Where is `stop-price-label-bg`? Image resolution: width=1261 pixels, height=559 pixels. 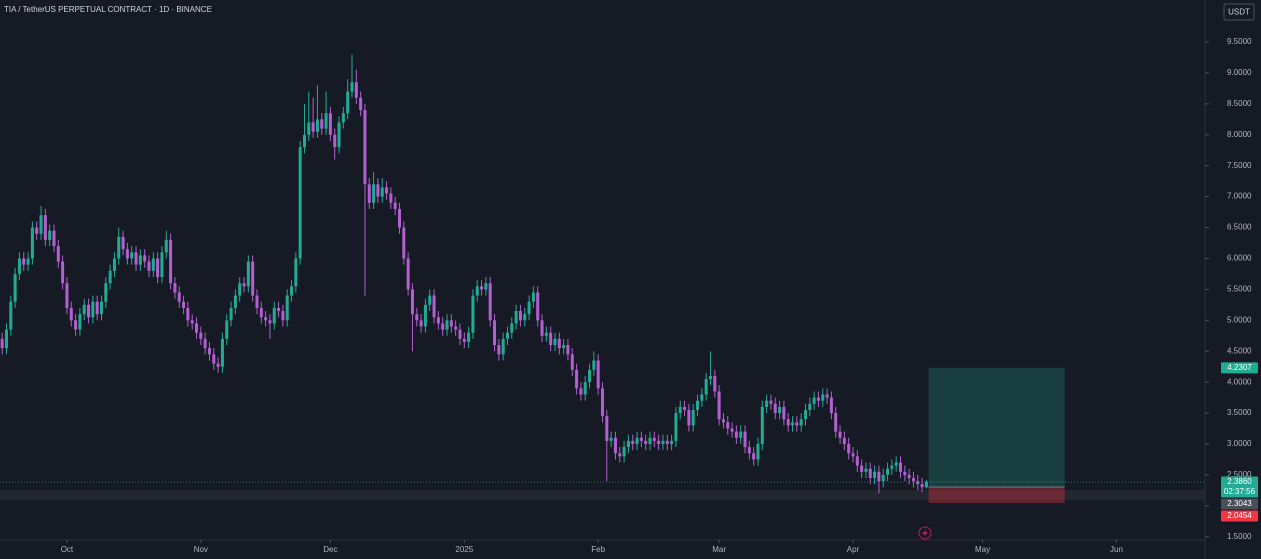 stop-price-label-bg is located at coordinates (1239, 516).